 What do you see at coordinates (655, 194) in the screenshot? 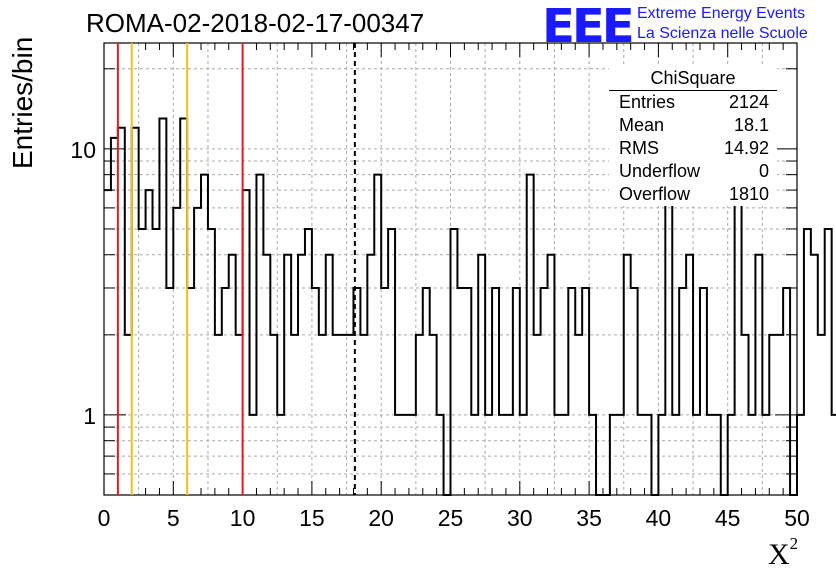
I see `stats-label: Overflow` at bounding box center [655, 194].